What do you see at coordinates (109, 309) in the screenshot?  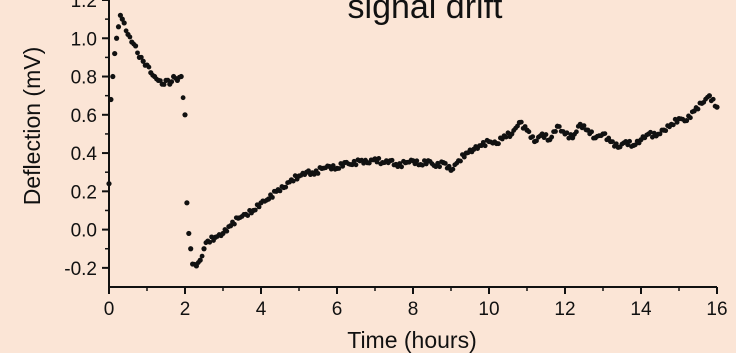 I see `x-tick-label: 0` at bounding box center [109, 309].